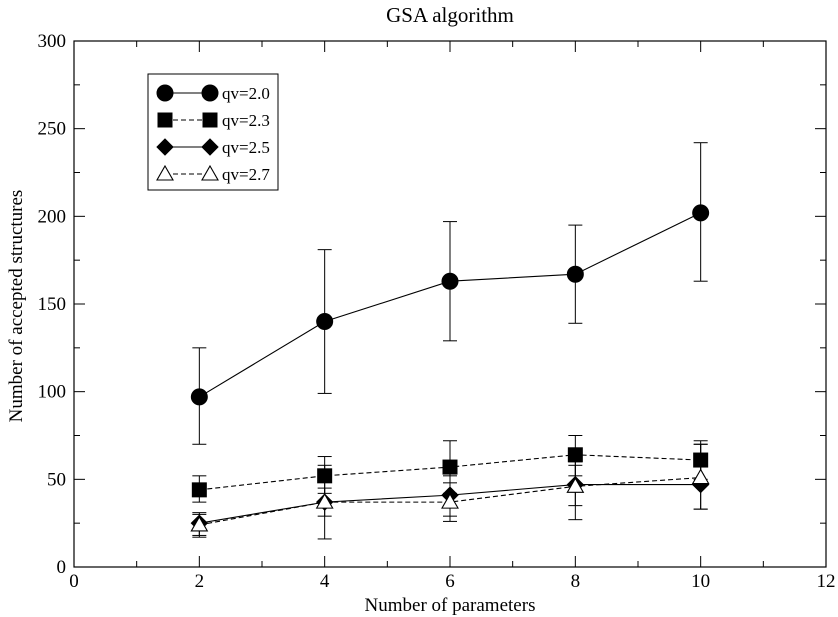 This screenshot has width=838, height=617. What do you see at coordinates (16, 306) in the screenshot?
I see `y-axis-label: Number of accepted structures` at bounding box center [16, 306].